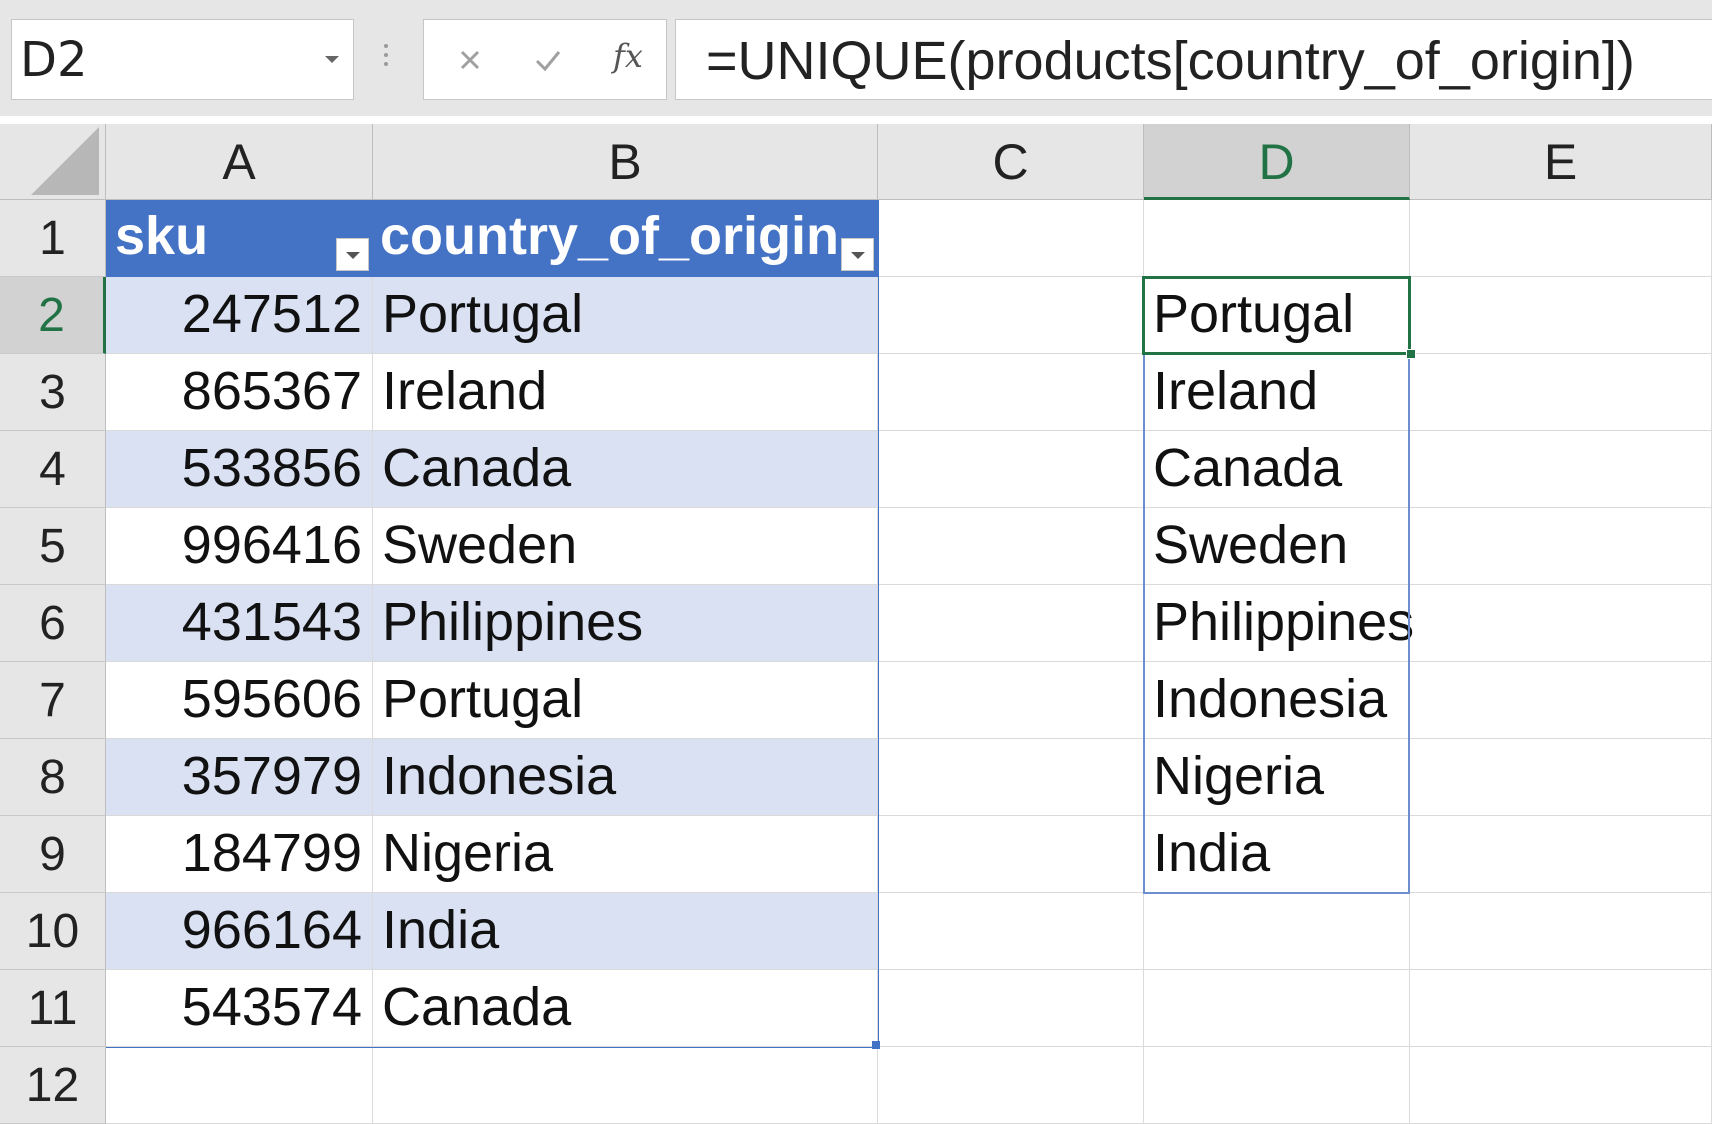 The width and height of the screenshot is (1712, 1124). I want to click on spill-cell: Sweden, so click(1277, 546).